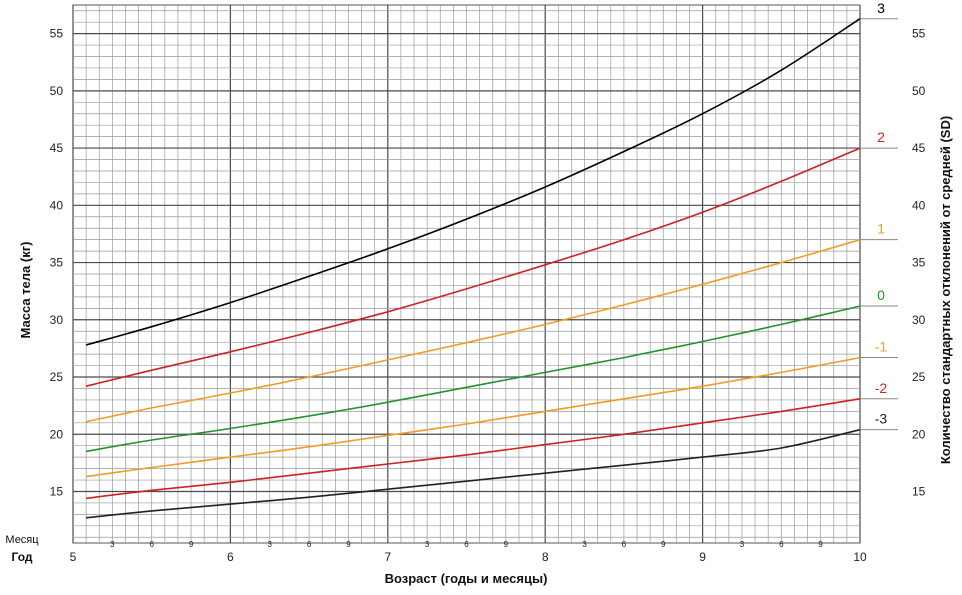 This screenshot has width=962, height=595. Describe the element at coordinates (919, 377) in the screenshot. I see `y-tick-label-right: 25` at that location.